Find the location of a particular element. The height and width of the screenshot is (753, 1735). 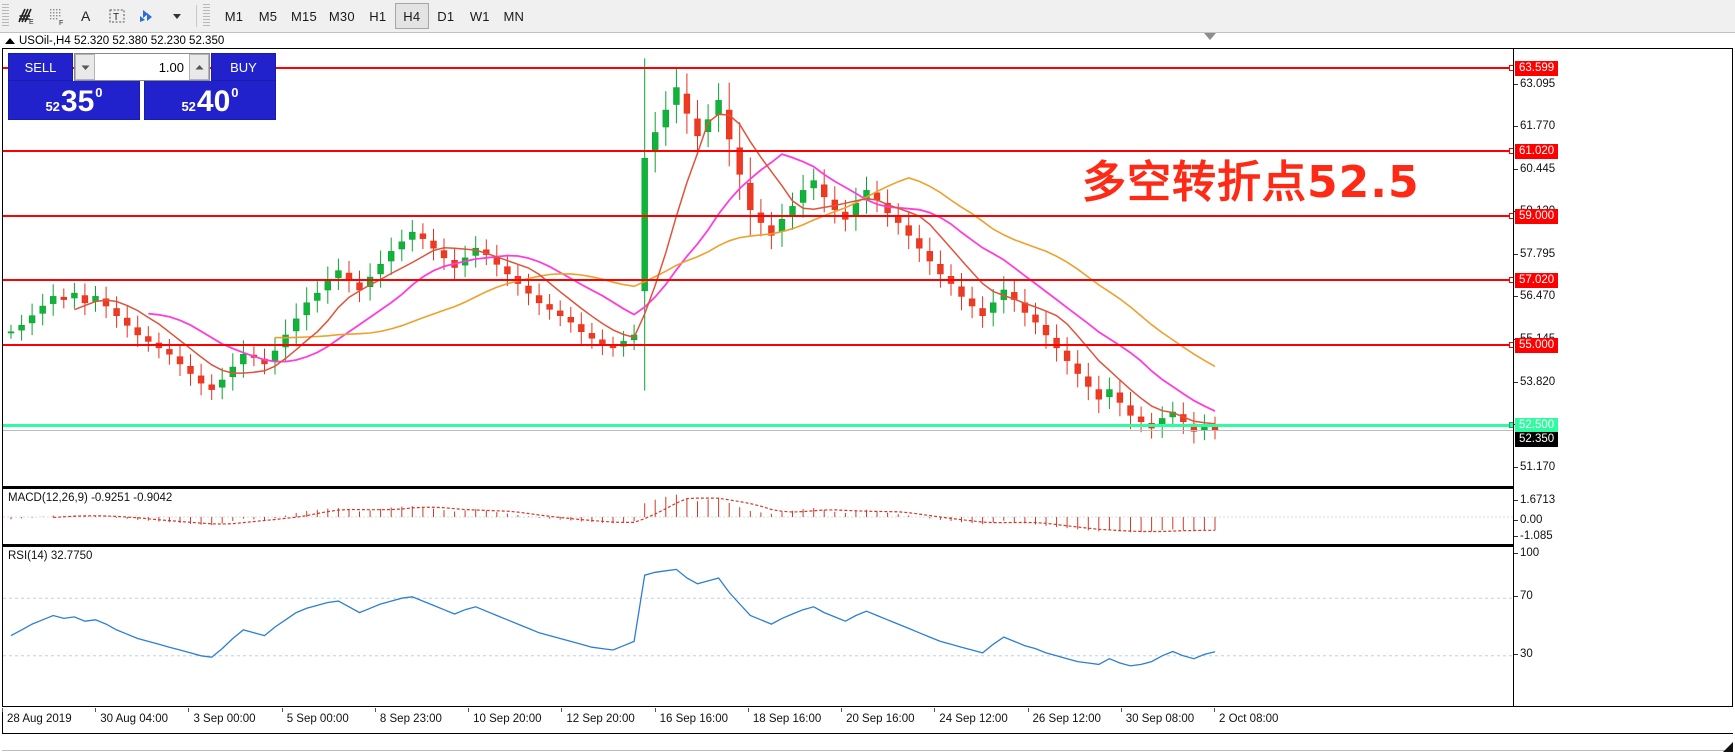

time-axis-label: 28 Aug 2019 is located at coordinates (37, 716).